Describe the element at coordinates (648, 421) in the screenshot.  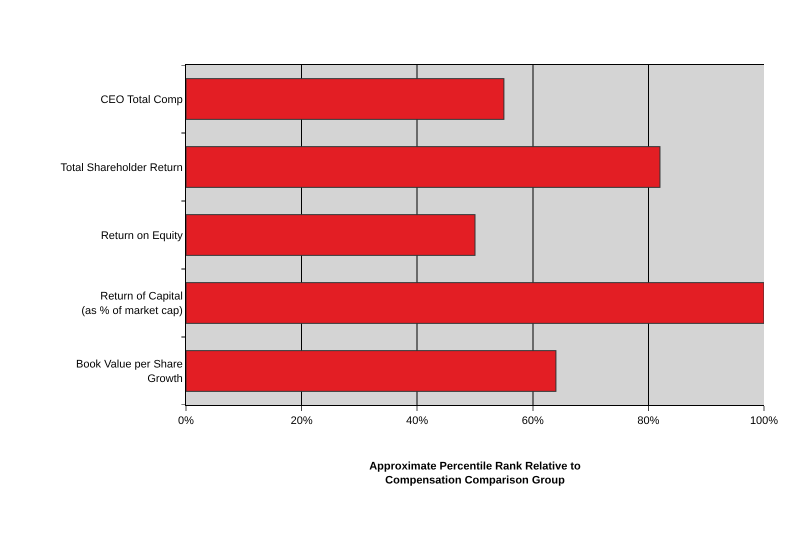
I see `x-tick-label: 80%` at that location.